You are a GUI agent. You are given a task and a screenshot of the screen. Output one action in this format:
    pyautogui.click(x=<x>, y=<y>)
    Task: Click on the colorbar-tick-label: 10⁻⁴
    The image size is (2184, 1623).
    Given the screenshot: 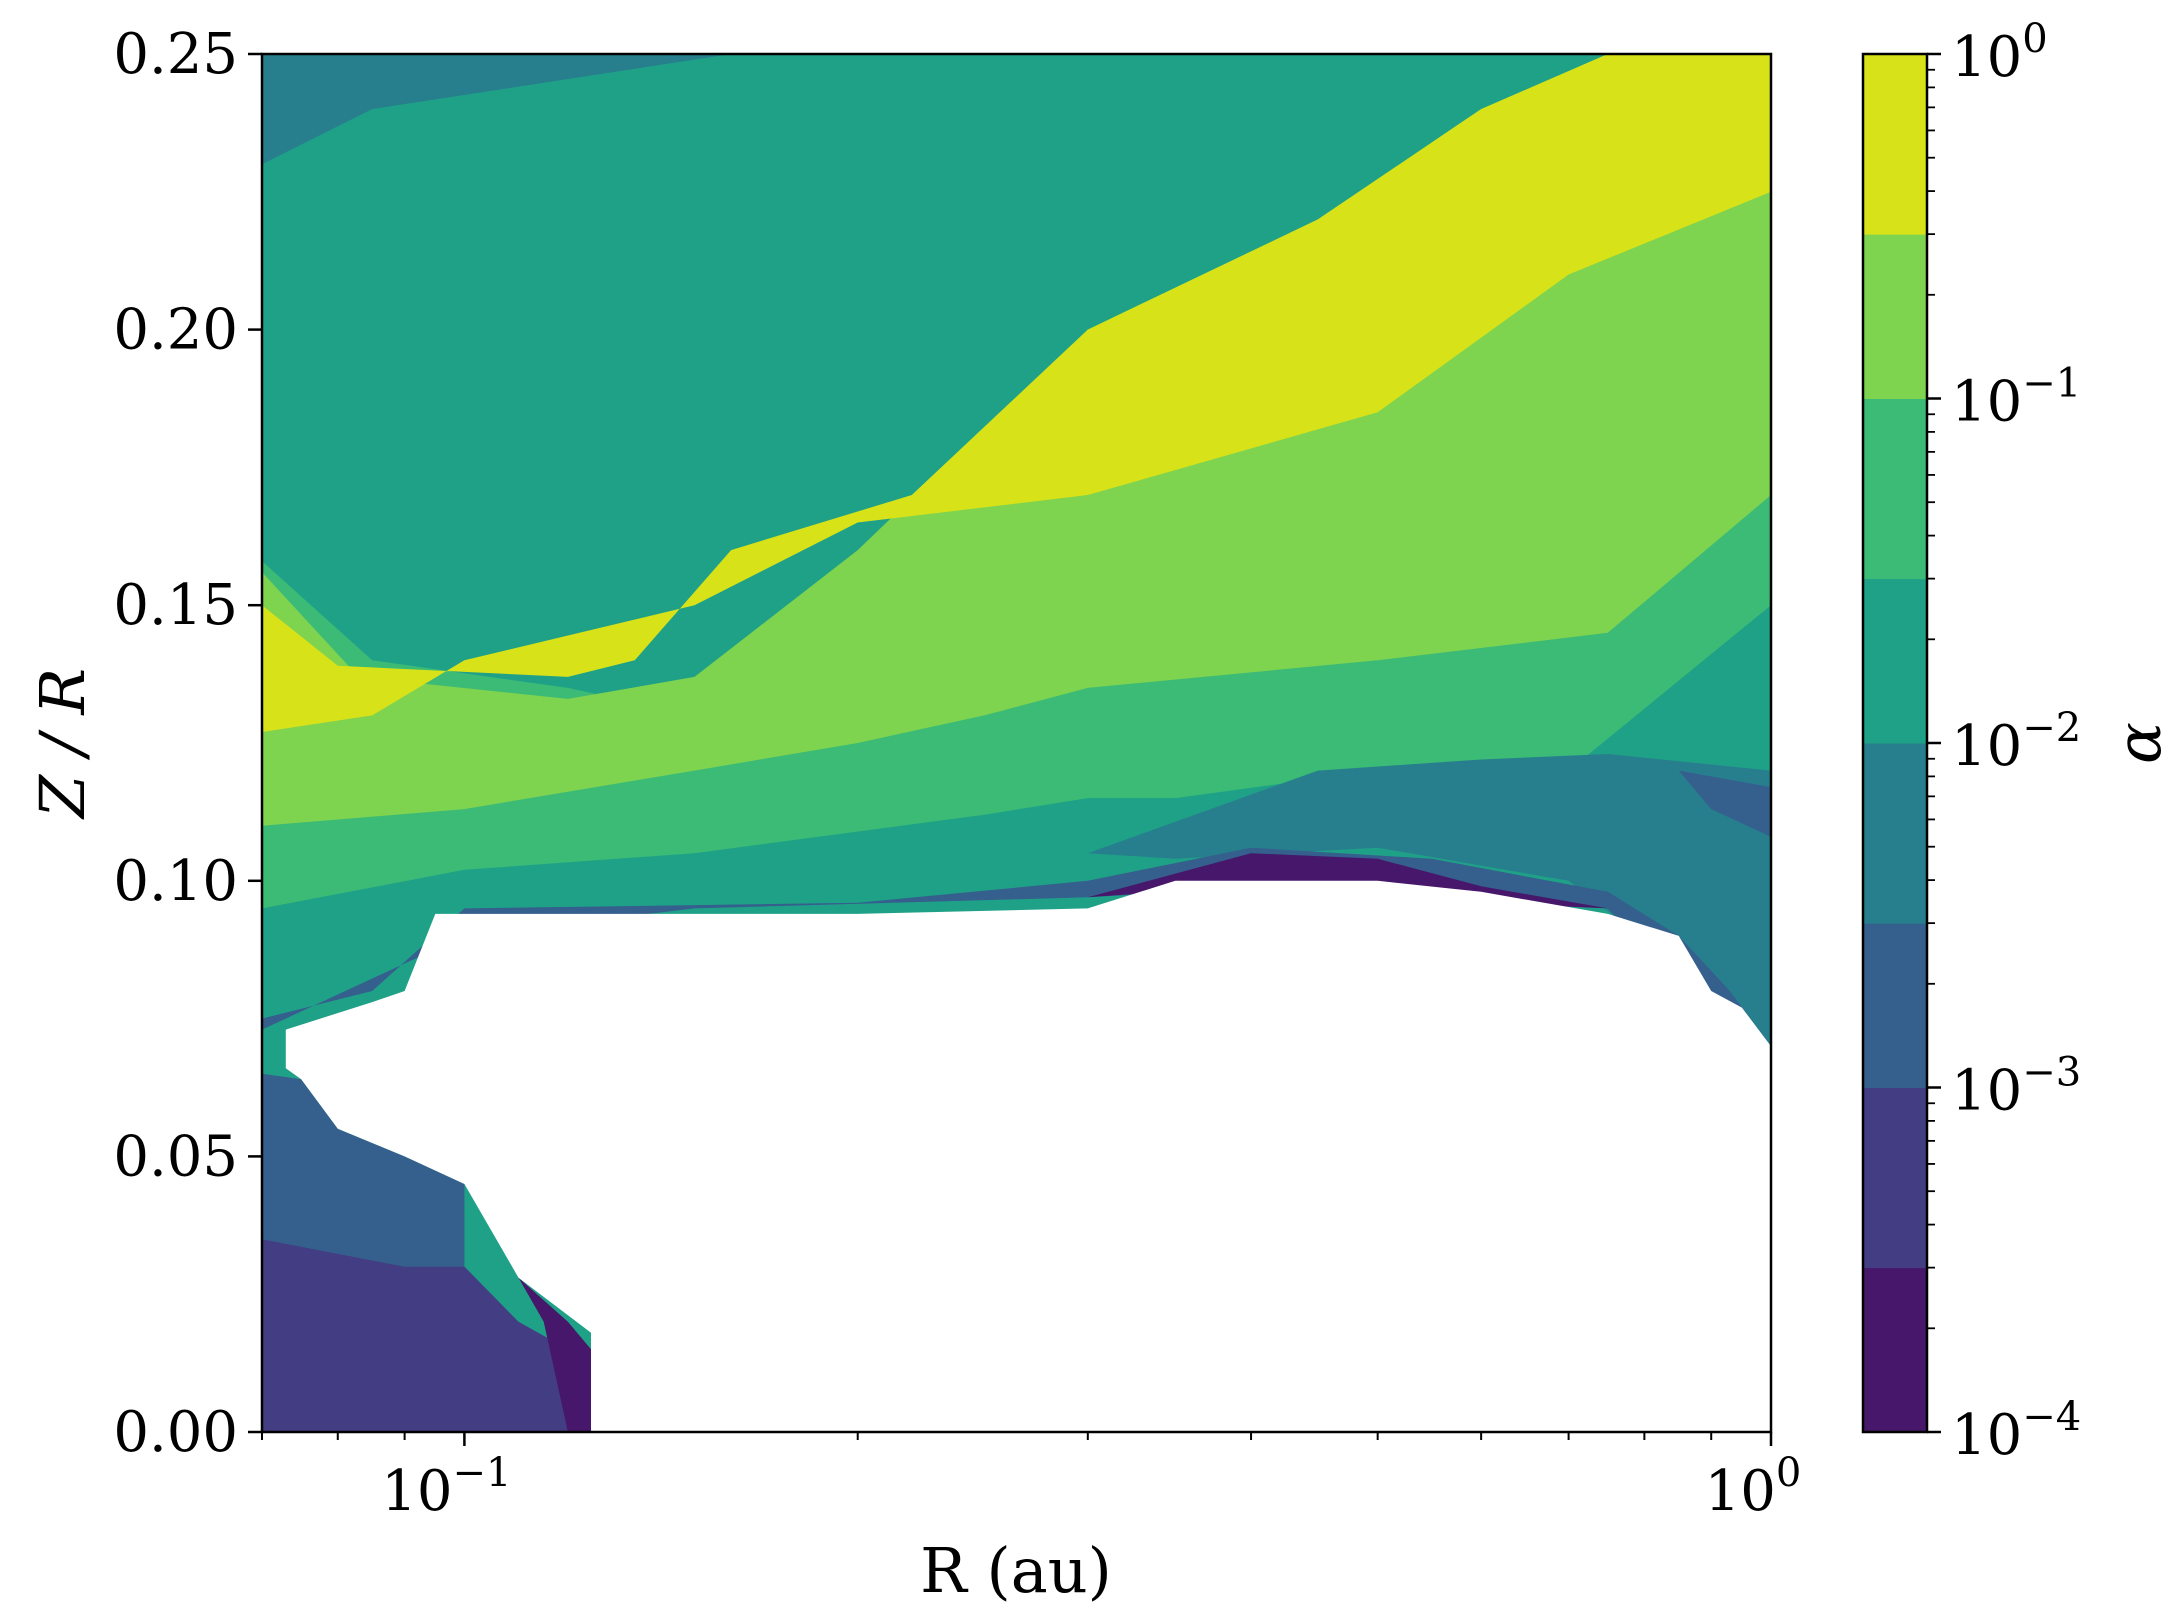 What is the action you would take?
    pyautogui.click(x=2016, y=1431)
    